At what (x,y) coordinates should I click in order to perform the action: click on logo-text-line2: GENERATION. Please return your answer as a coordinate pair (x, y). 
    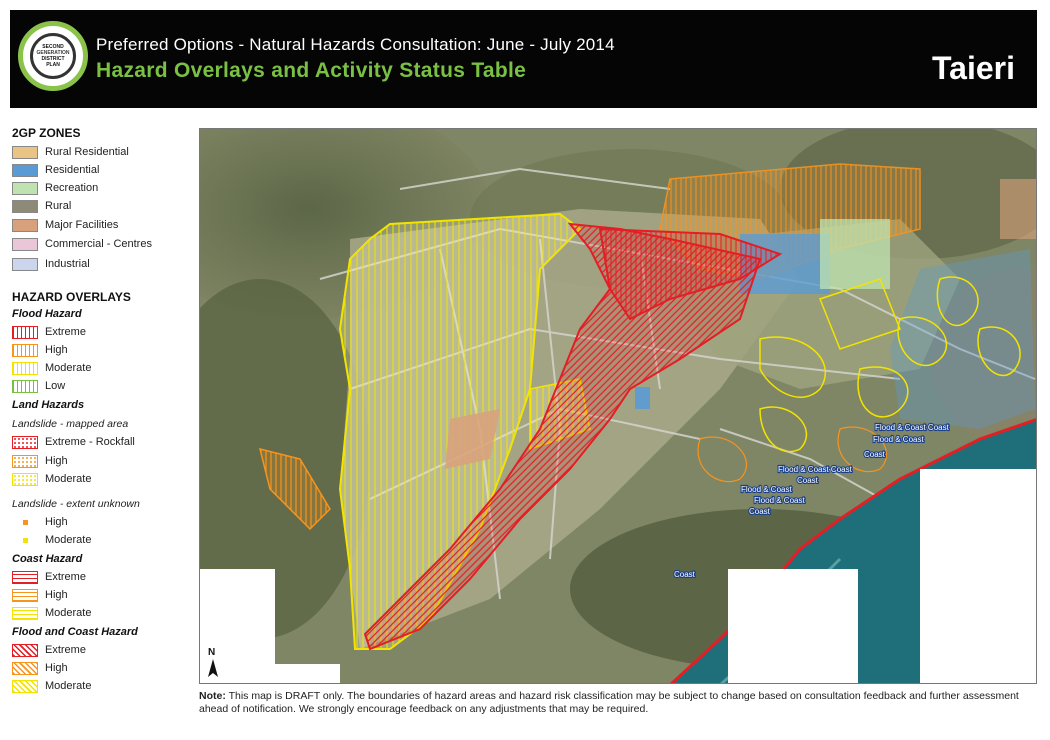
    Looking at the image, I should click on (53, 53).